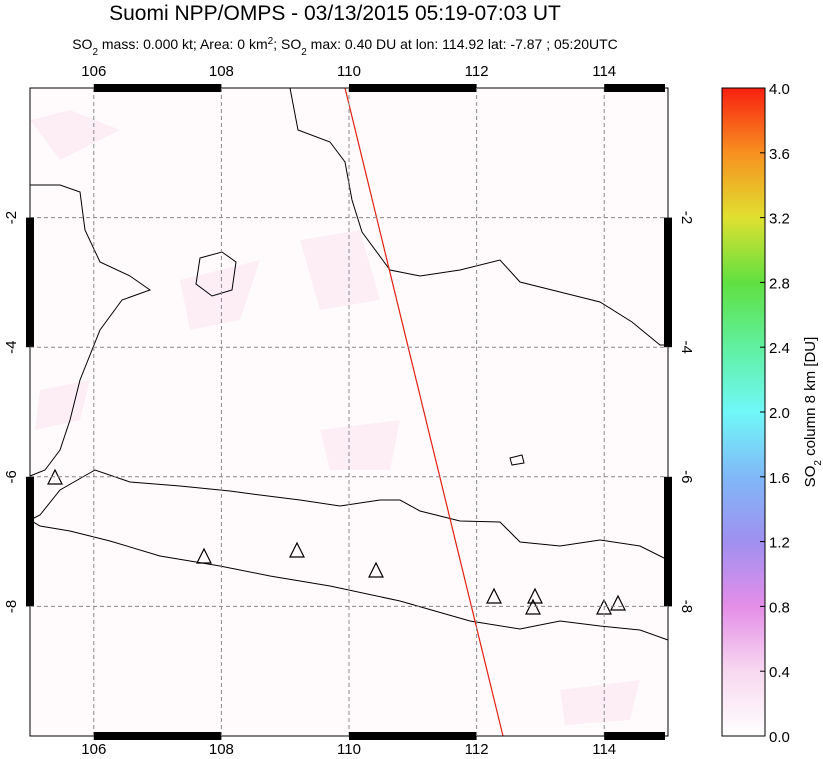  Describe the element at coordinates (779, 543) in the screenshot. I see `colorbar-tick-label: 1.2` at that location.